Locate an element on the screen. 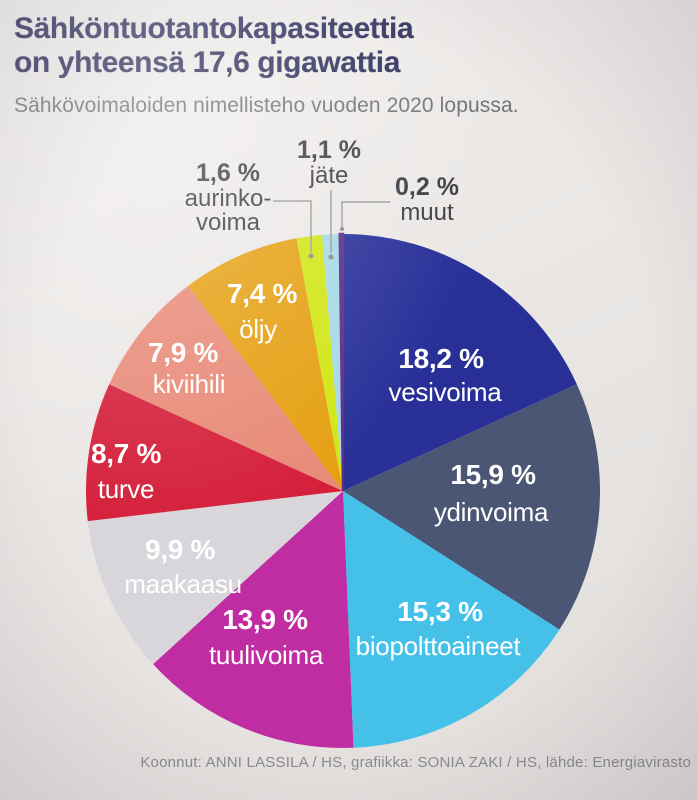 This screenshot has height=800, width=697. pie-slice-maakaasu is located at coordinates (215, 578).